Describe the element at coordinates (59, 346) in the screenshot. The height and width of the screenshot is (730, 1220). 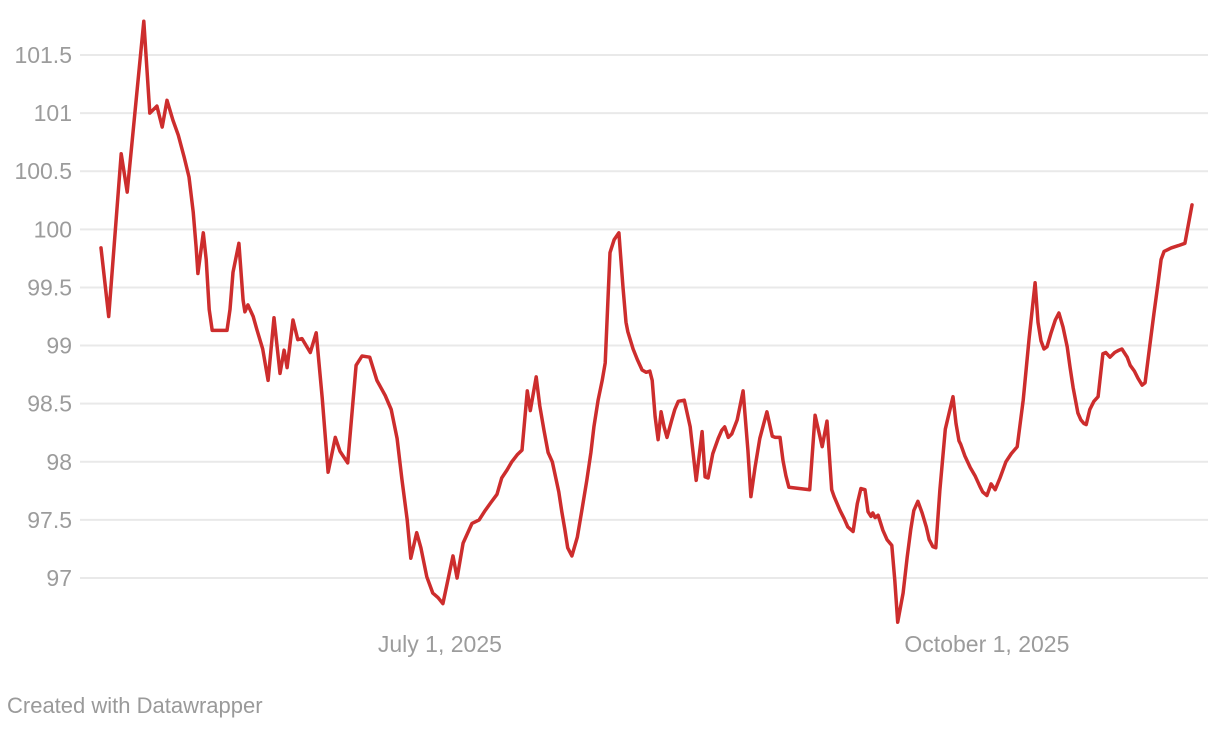
I see `y-tick-label: 99` at that location.